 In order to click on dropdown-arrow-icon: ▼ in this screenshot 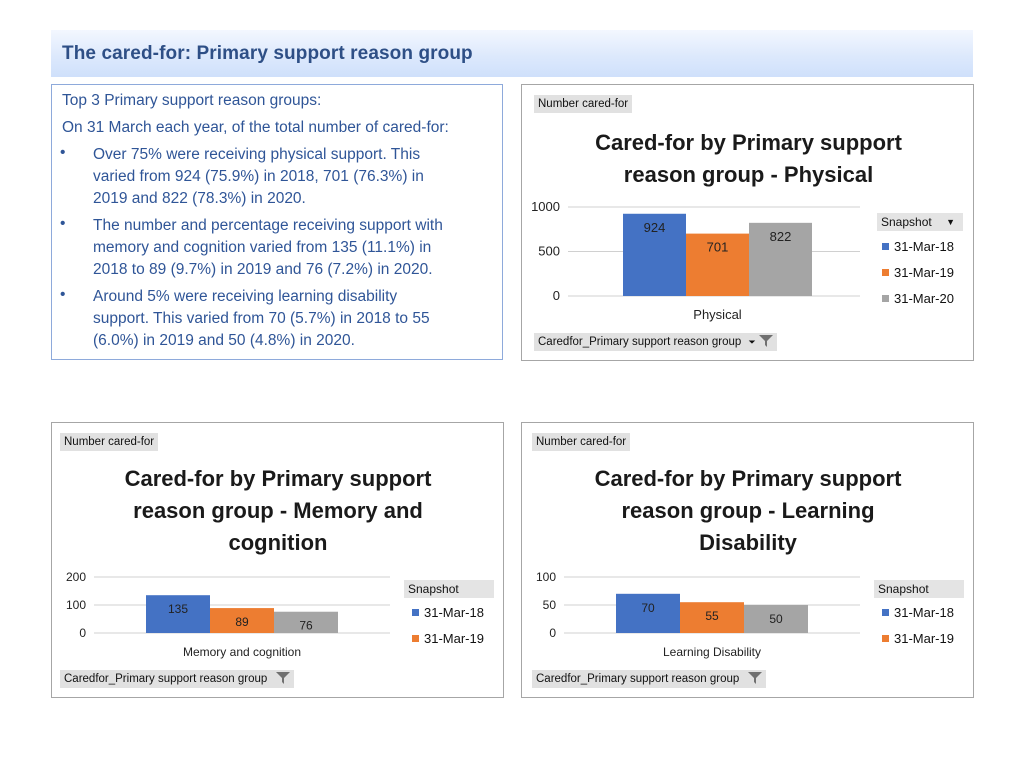, I will do `click(950, 222)`.